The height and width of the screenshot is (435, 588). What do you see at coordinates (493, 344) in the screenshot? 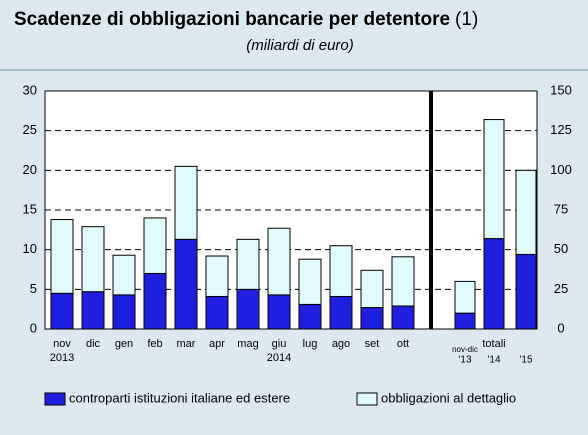
I see `totals-label: totali` at bounding box center [493, 344].